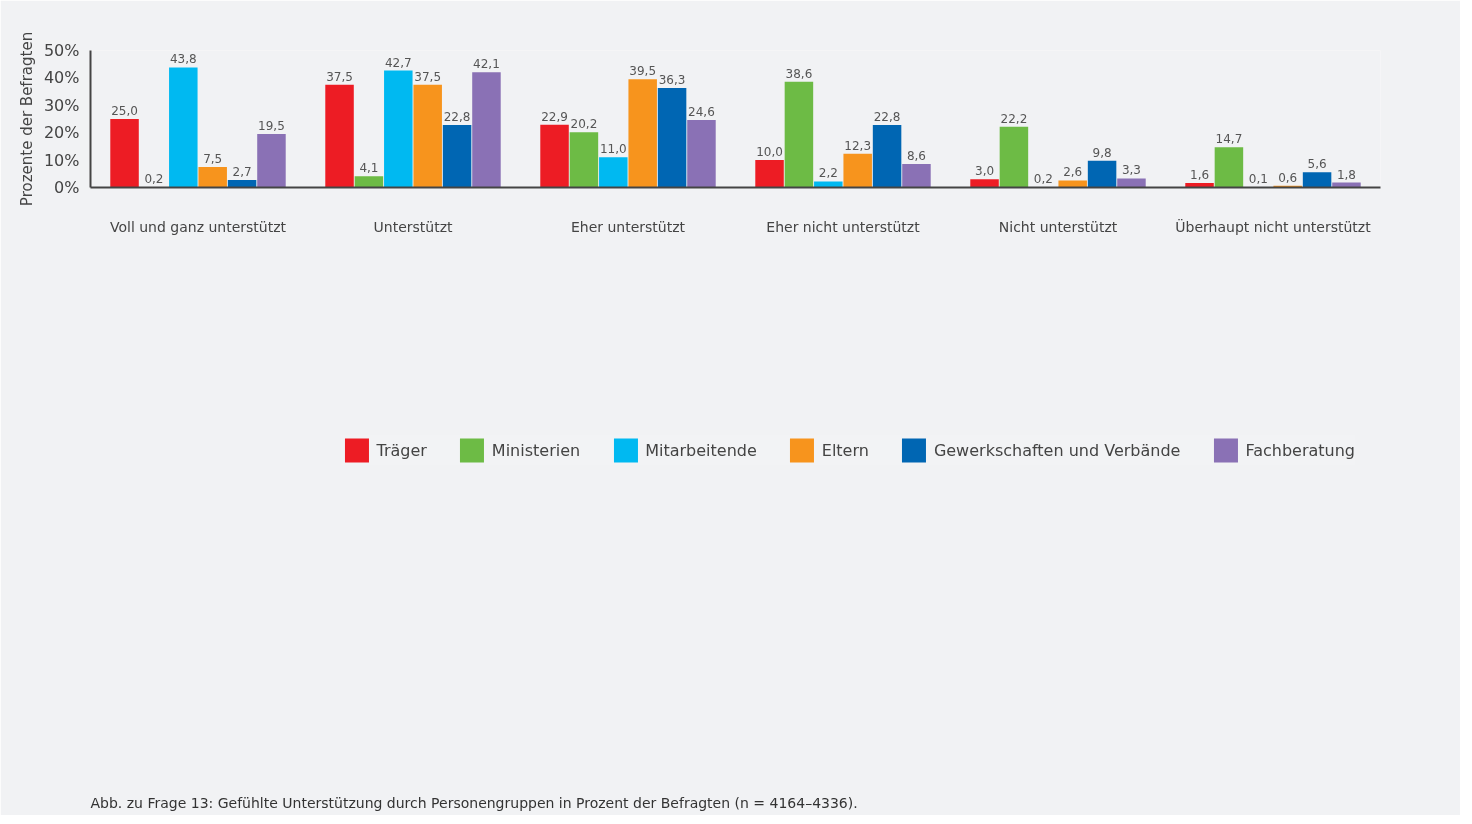 This screenshot has width=1472, height=824. I want to click on x-tick-label: Unterstützt, so click(413, 226).